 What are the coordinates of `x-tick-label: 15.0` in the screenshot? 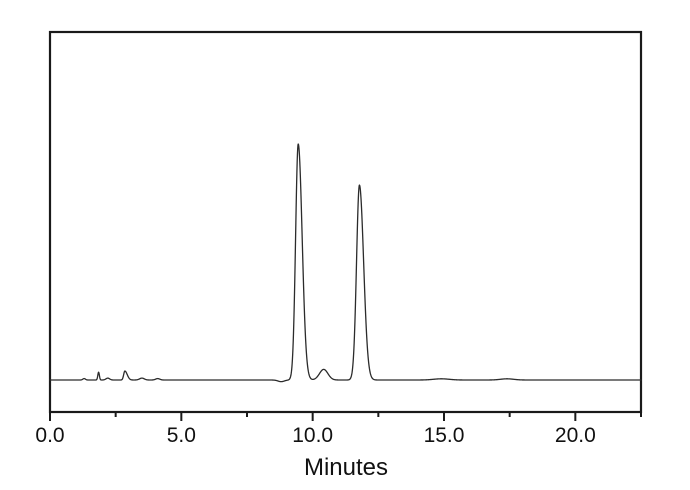 It's located at (444, 435).